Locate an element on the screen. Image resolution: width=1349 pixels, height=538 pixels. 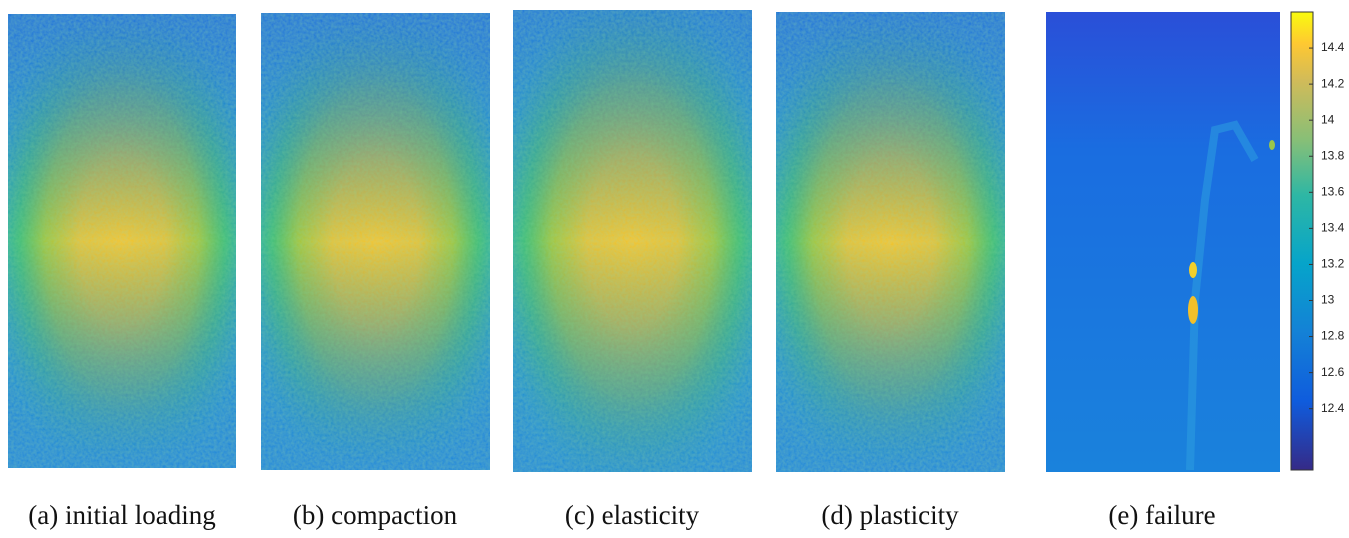
panel-d is located at coordinates (890, 242).